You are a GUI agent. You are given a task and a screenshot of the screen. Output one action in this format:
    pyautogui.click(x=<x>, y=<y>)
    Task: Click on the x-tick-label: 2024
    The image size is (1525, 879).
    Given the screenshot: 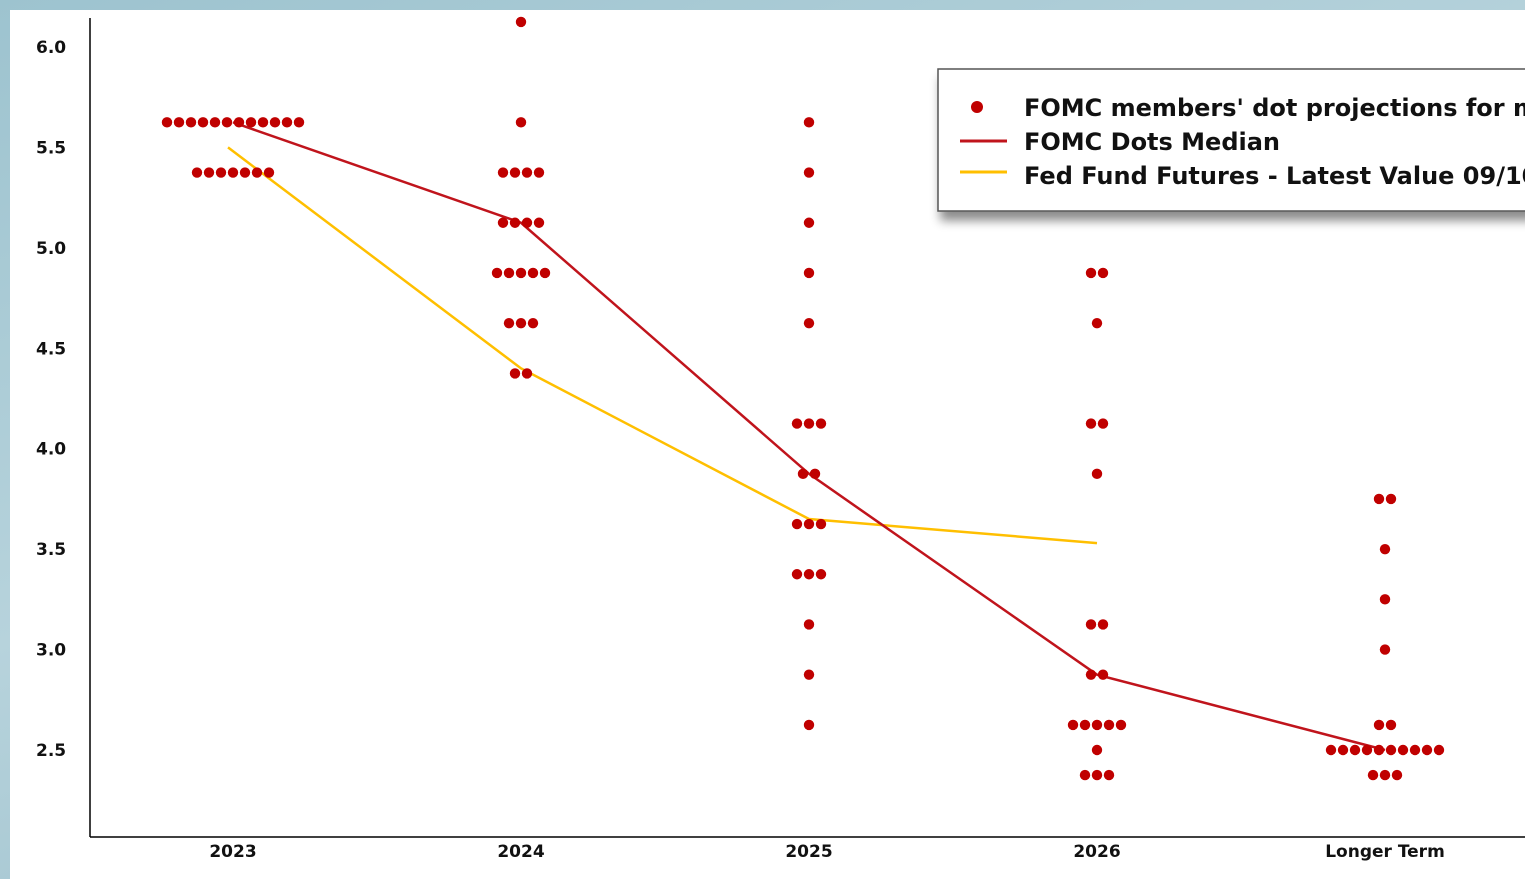 What is the action you would take?
    pyautogui.click(x=520, y=852)
    